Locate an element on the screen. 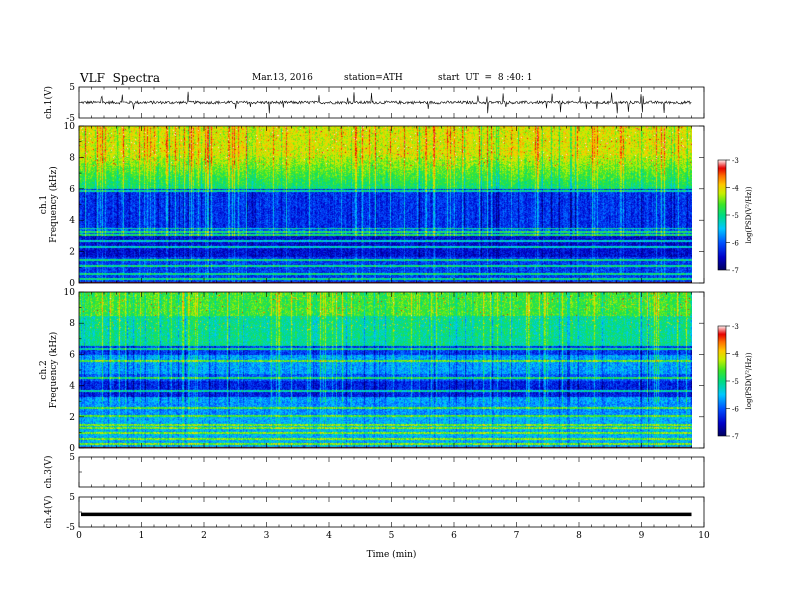 Image resolution: width=792 pixels, height=612 pixels. ch2-colorbar-frame is located at coordinates (722, 381).